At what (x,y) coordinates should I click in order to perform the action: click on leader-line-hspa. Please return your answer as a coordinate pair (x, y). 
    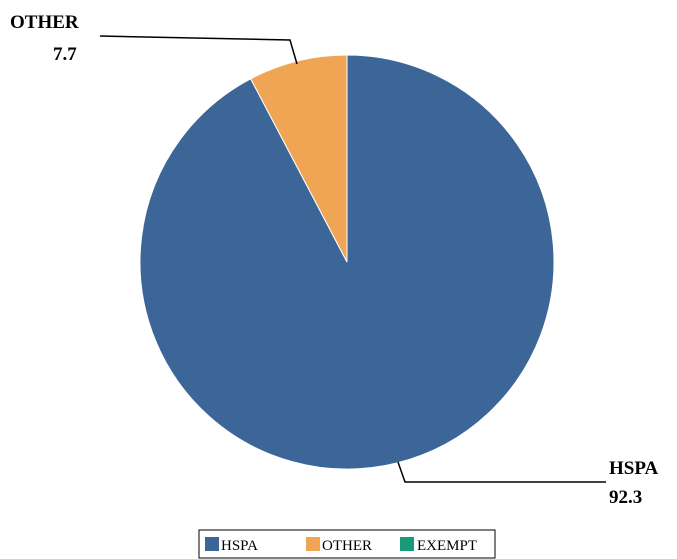
    Looking at the image, I should click on (501, 472).